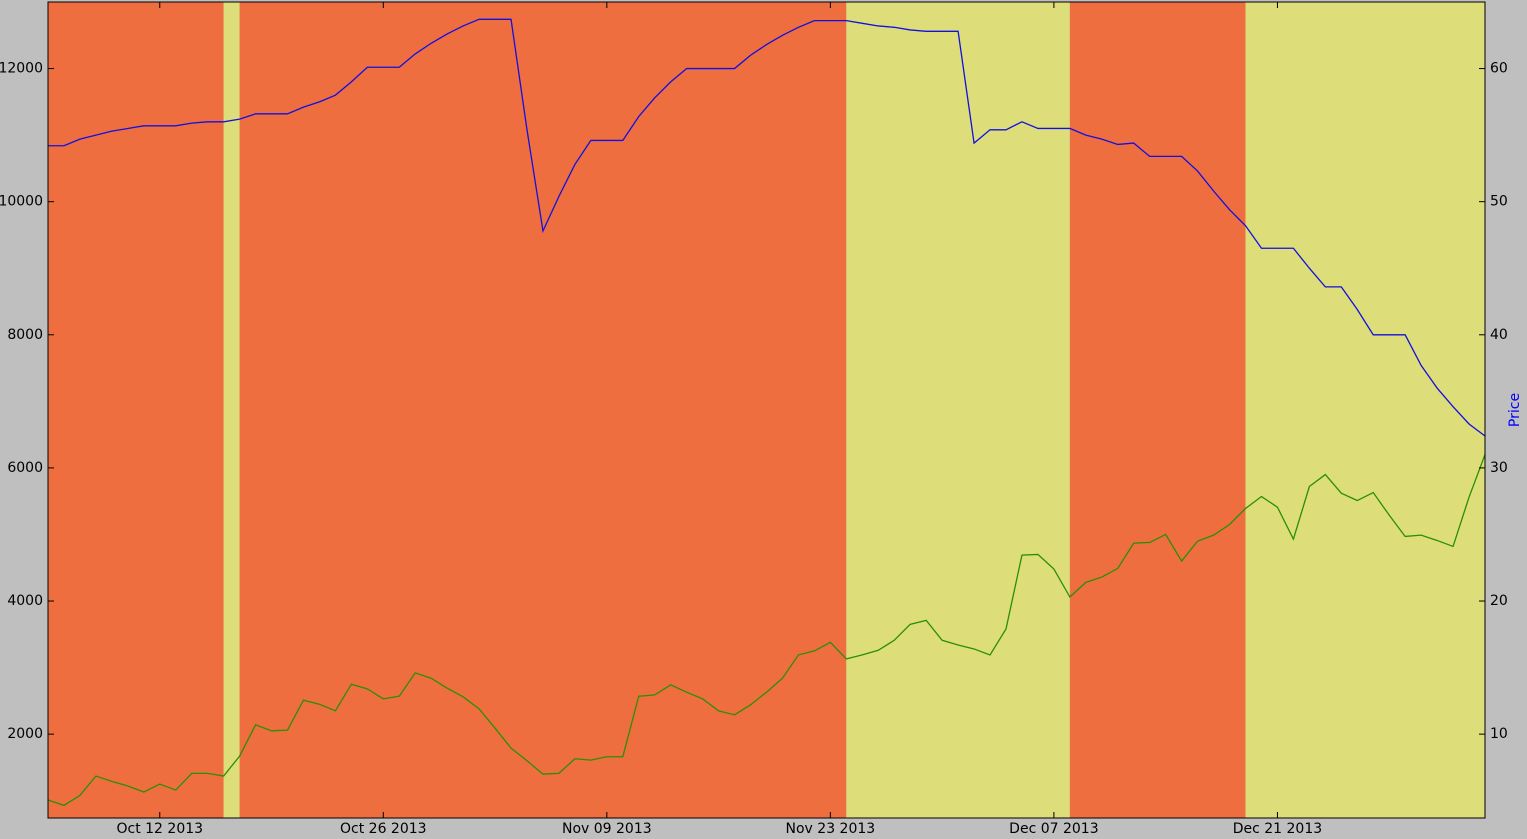  I want to click on y-tick-label: 10000, so click(21, 202).